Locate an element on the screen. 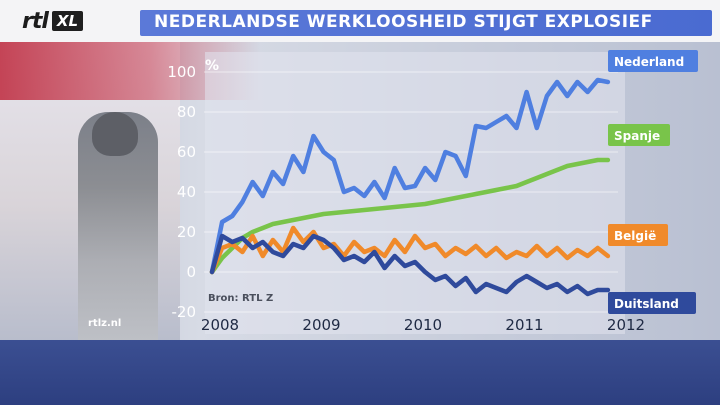 The width and height of the screenshot is (720, 405). legend-entry: Duitsland is located at coordinates (652, 303).